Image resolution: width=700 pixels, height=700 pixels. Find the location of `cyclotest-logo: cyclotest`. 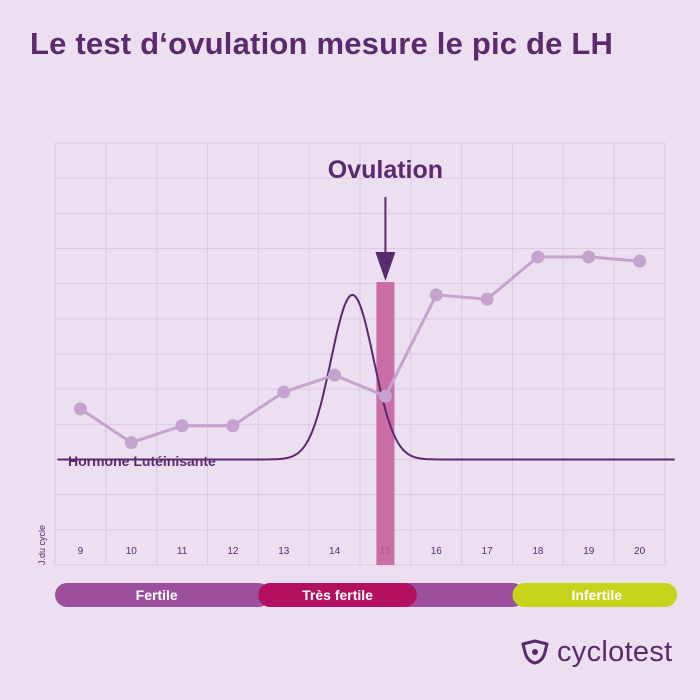

cyclotest-logo: cyclotest is located at coordinates (596, 652).